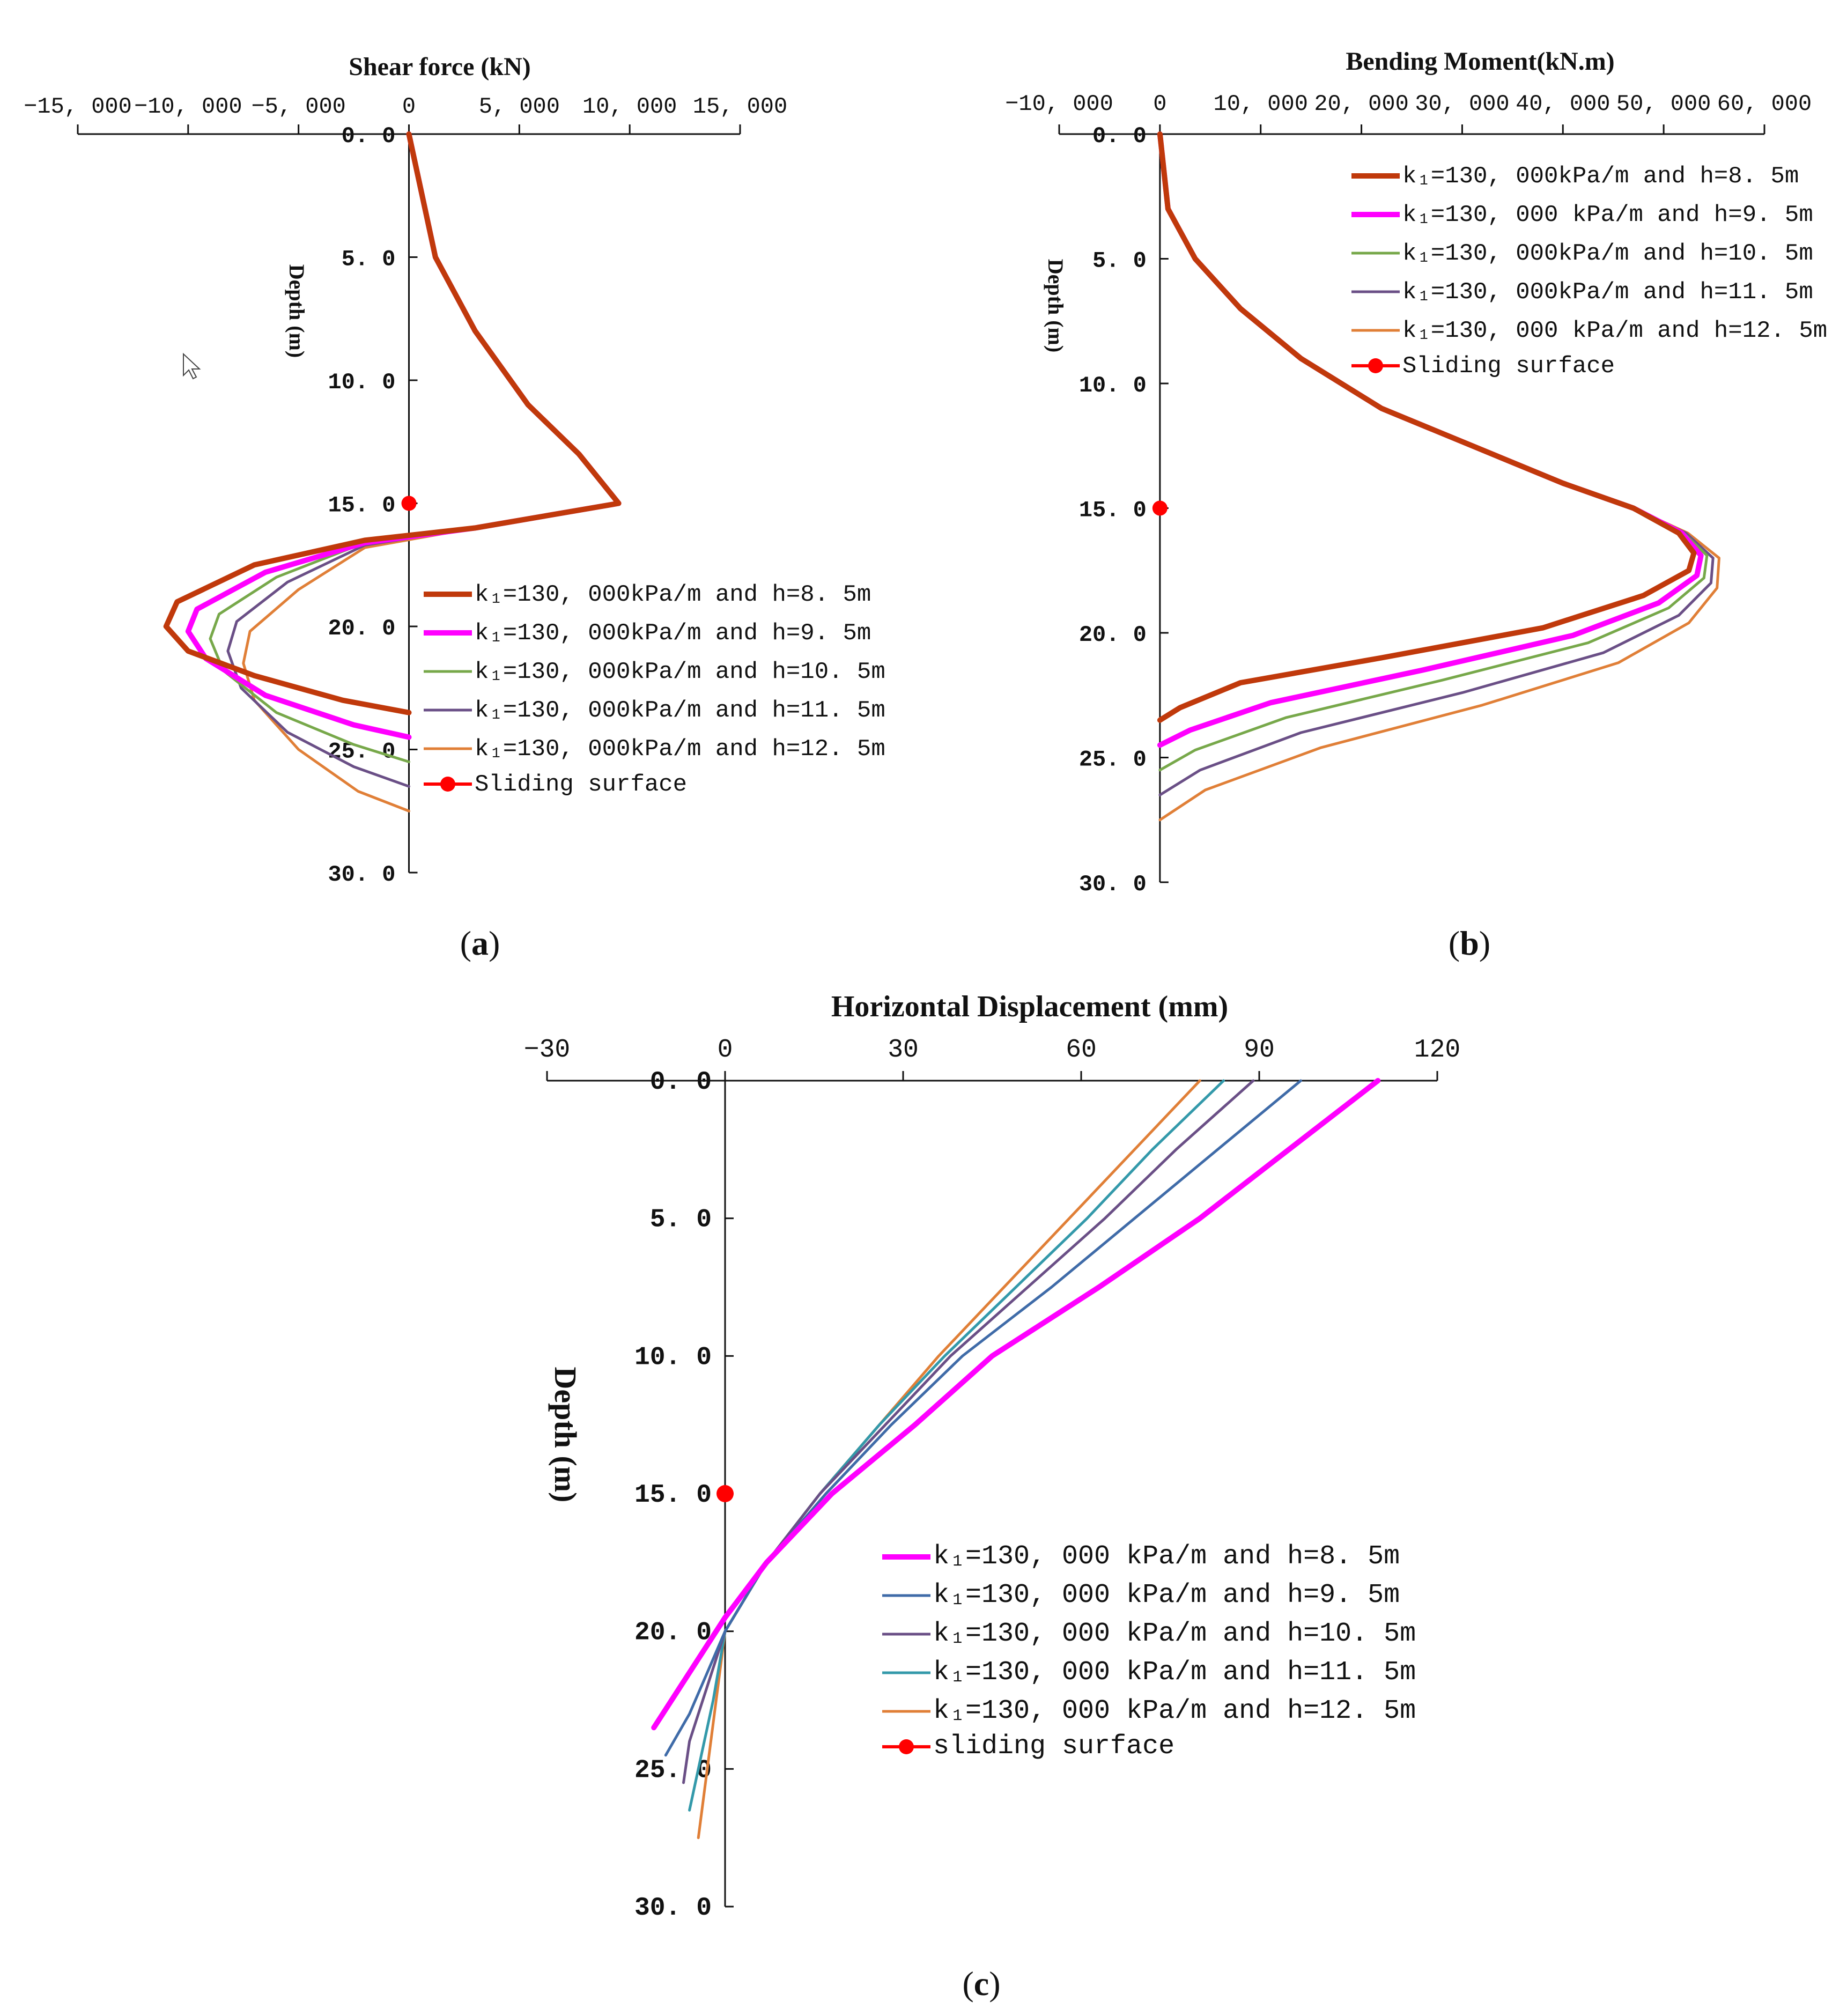 This screenshot has width=1847, height=2016. What do you see at coordinates (1765, 104) in the screenshot?
I see `x-tick-label: 60, 000` at bounding box center [1765, 104].